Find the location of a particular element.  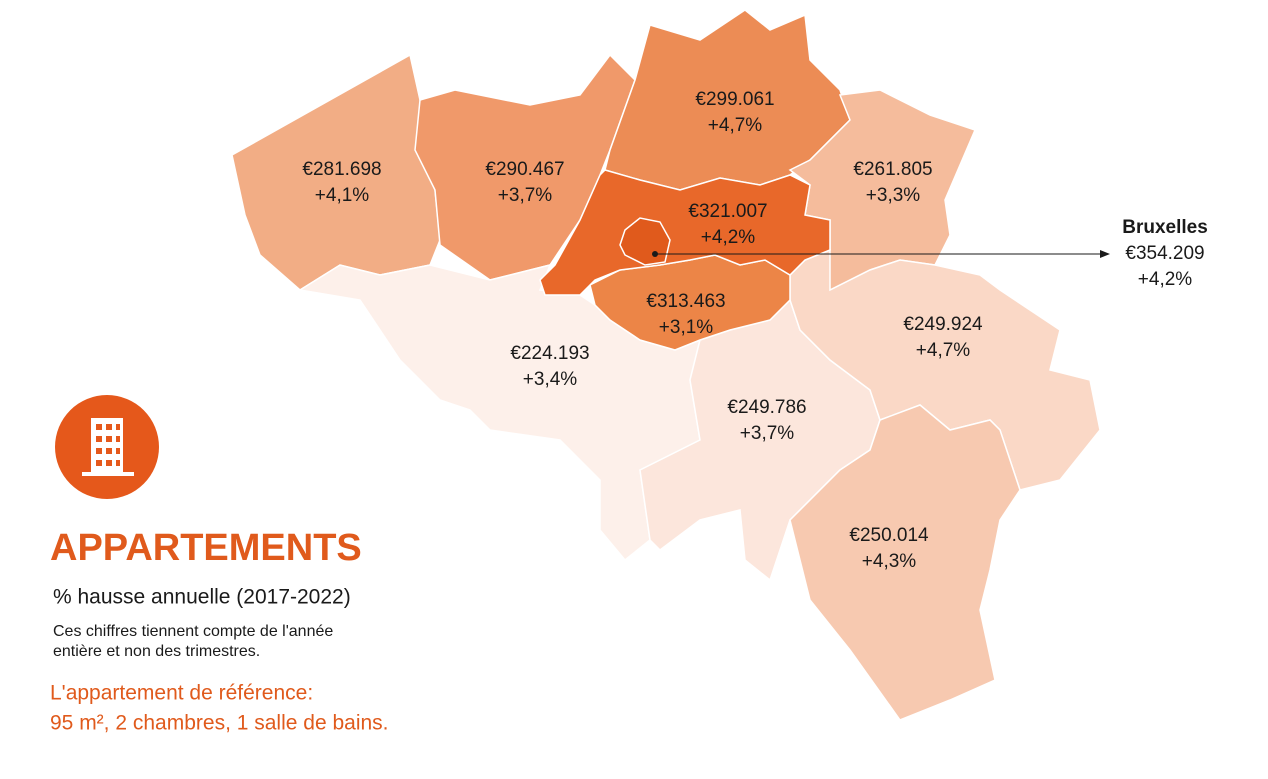

region-price: €281.698 is located at coordinates (341, 169).